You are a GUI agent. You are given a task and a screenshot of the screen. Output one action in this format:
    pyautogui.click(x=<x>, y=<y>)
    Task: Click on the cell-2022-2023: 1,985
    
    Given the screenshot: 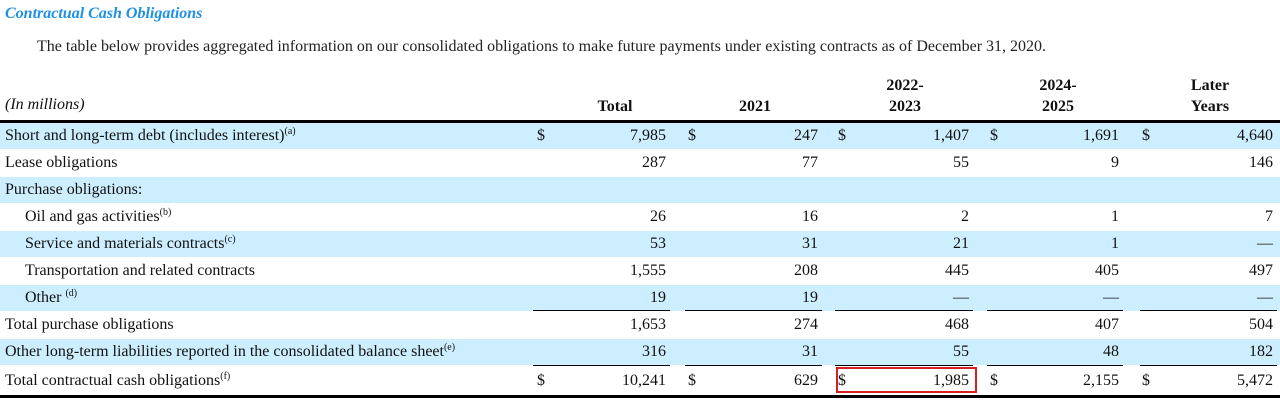 What is the action you would take?
    pyautogui.click(x=951, y=380)
    